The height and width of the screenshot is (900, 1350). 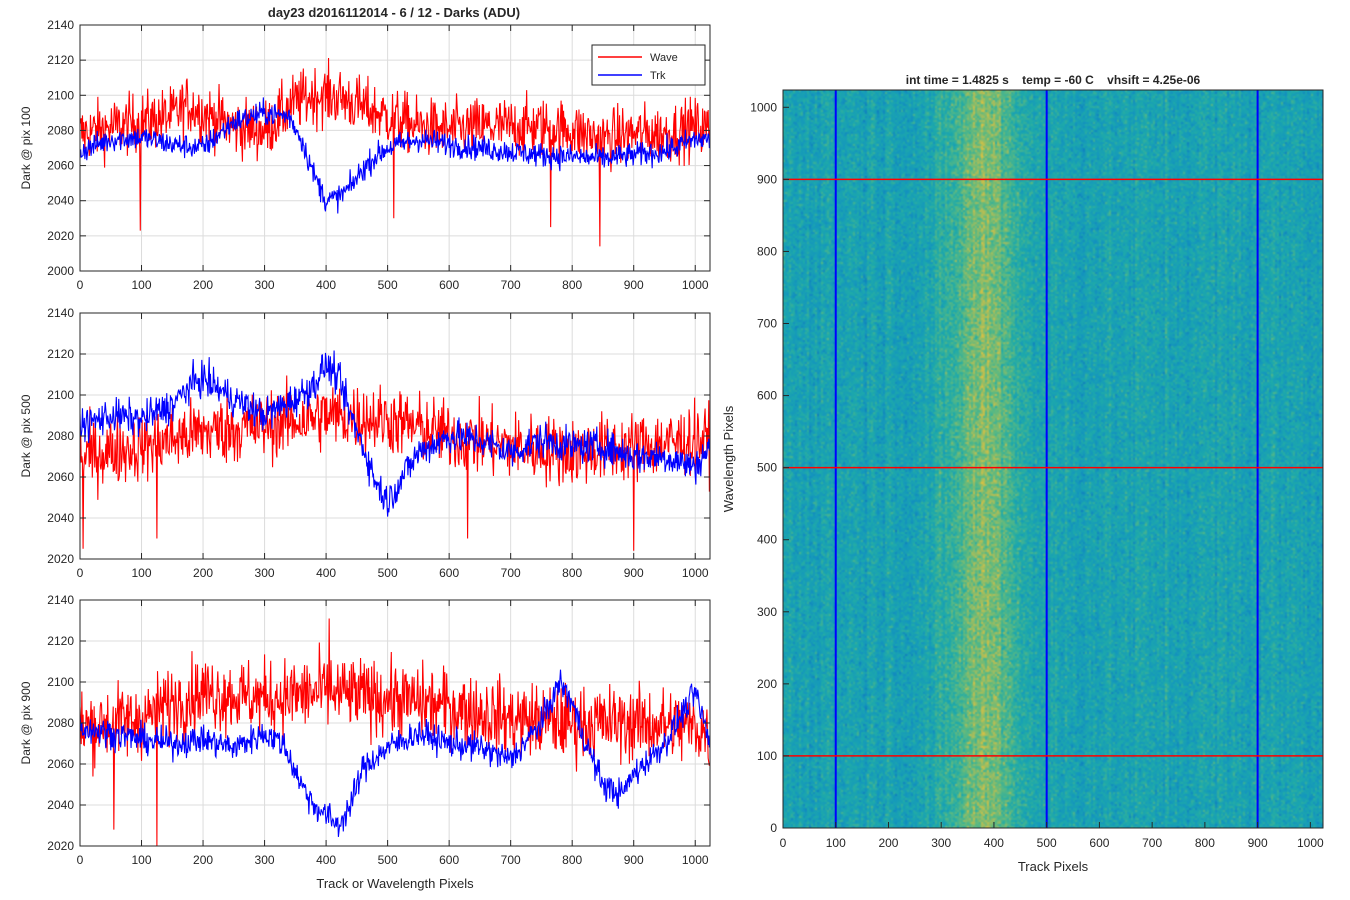 What do you see at coordinates (767, 756) in the screenshot?
I see `heatmap-y-tick-label: 100` at bounding box center [767, 756].